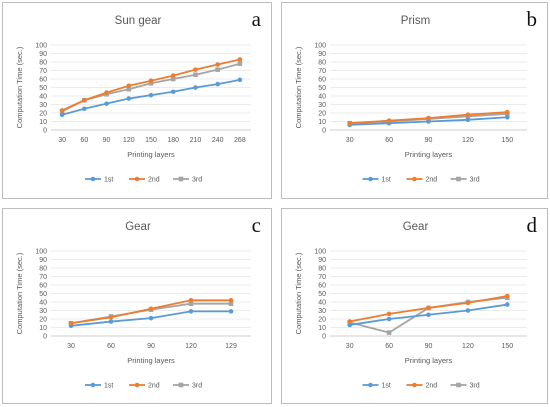 Image resolution: width=550 pixels, height=407 pixels. What do you see at coordinates (138, 21) in the screenshot?
I see `chart-title: Sun gear` at bounding box center [138, 21].